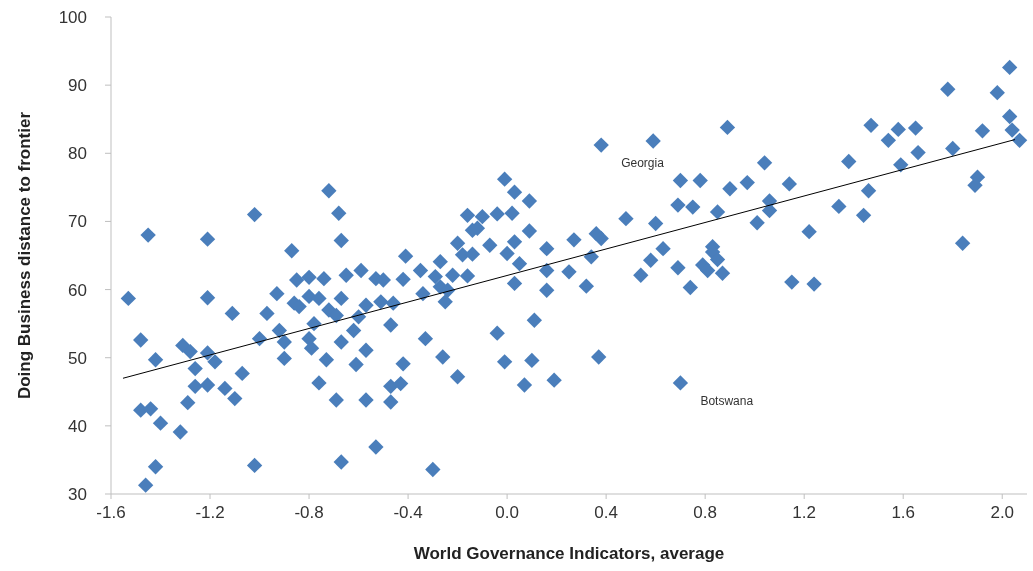 The height and width of the screenshot is (571, 1033). I want to click on x-tick-label: 0.4, so click(606, 512).